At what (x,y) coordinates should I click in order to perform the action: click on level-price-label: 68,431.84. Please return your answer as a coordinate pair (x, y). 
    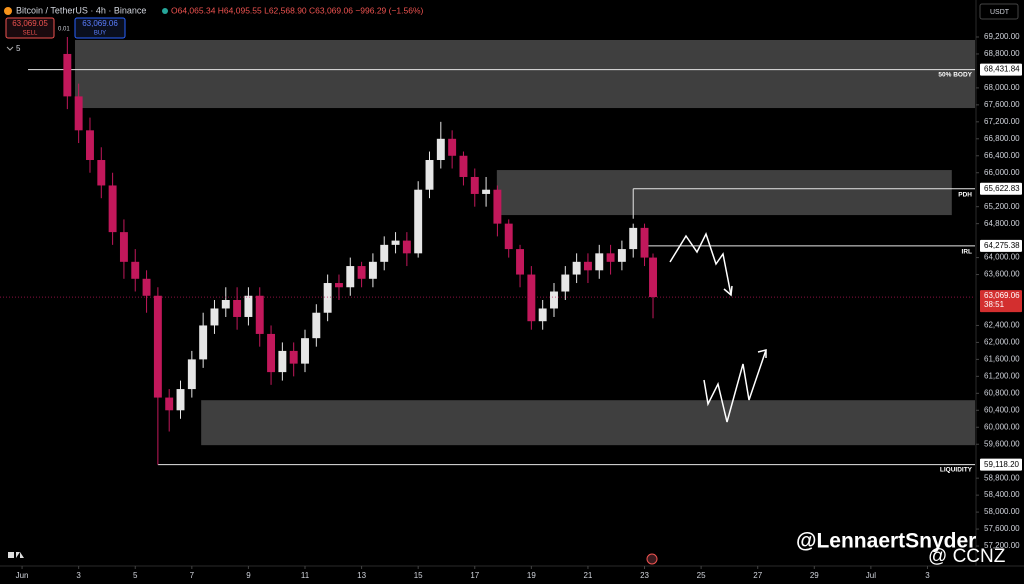
    Looking at the image, I should click on (1002, 69).